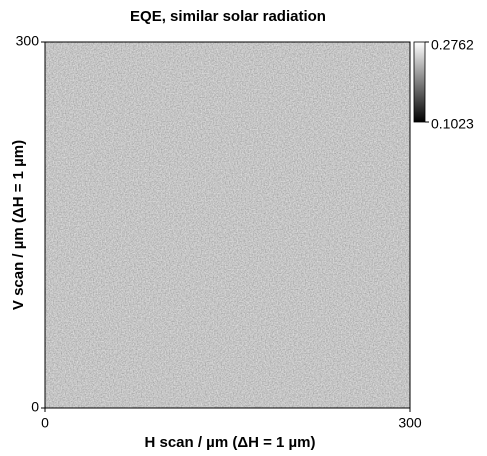  Describe the element at coordinates (28, 41) in the screenshot. I see `y-tick-label: 300` at that location.